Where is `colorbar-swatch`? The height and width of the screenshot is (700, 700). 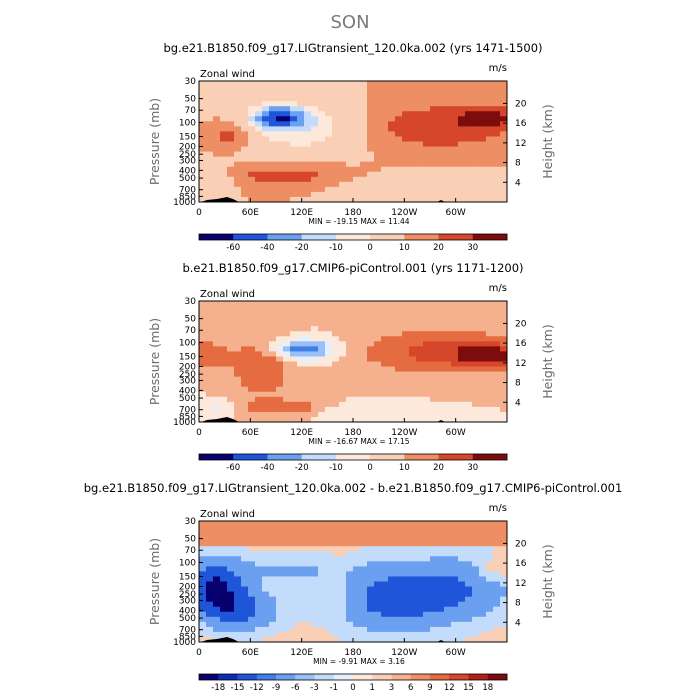
colorbar-swatch is located at coordinates (324, 677).